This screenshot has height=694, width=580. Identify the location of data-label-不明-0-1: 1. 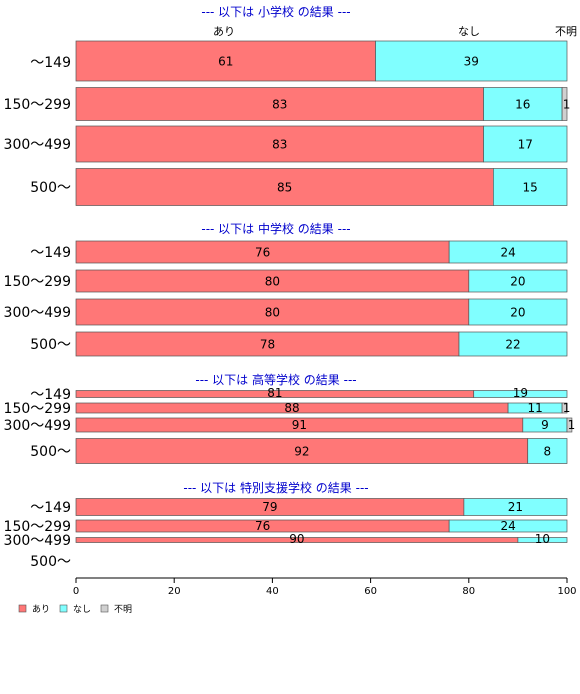
(567, 104).